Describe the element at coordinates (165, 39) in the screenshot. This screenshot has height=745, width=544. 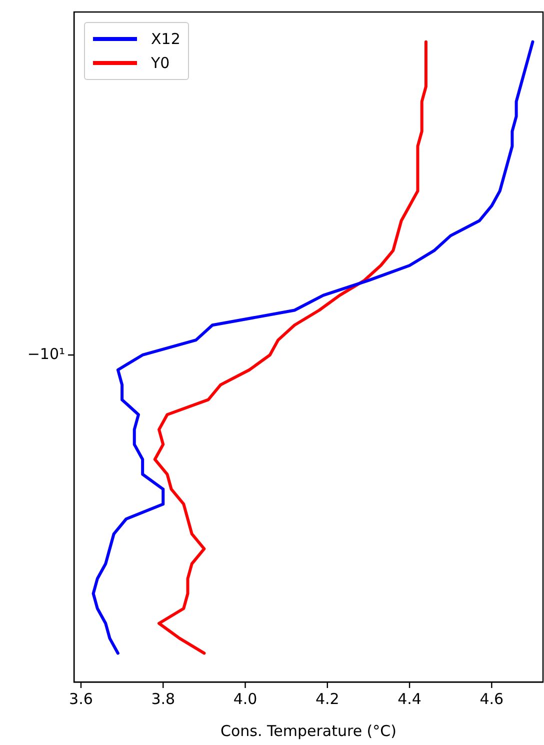
I see `legend-label: X12` at that location.